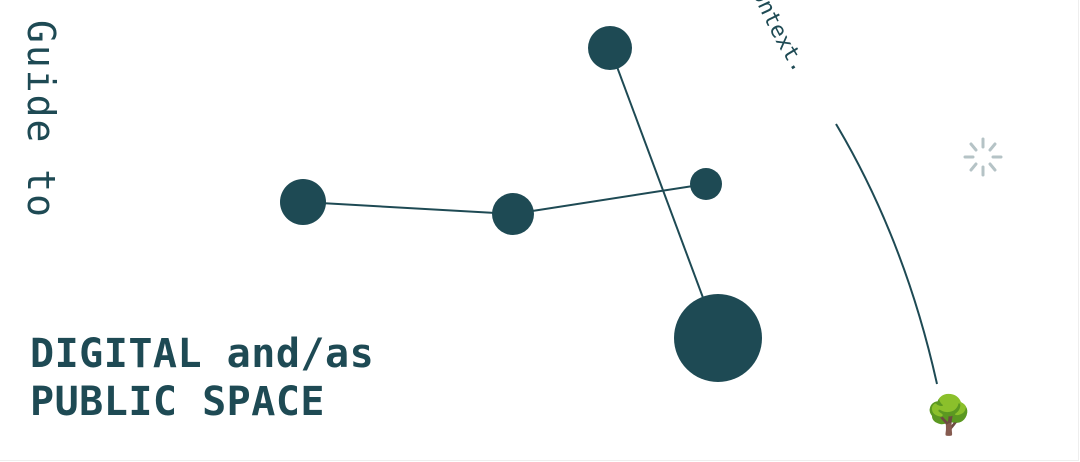 The height and width of the screenshot is (462, 1080). What do you see at coordinates (948, 415) in the screenshot?
I see `tree-icon: 🌳` at bounding box center [948, 415].